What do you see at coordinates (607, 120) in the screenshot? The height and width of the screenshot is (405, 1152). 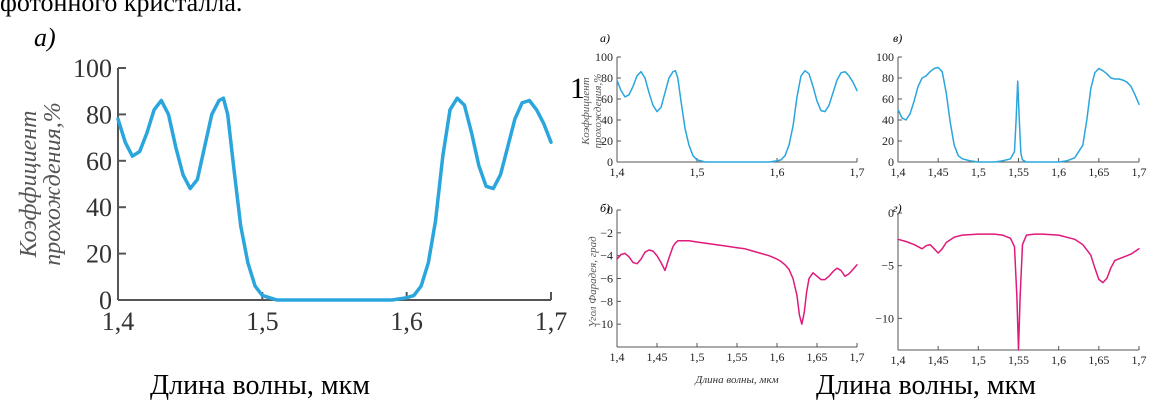 I see `chart1-y-tick-label: 40` at bounding box center [607, 120].